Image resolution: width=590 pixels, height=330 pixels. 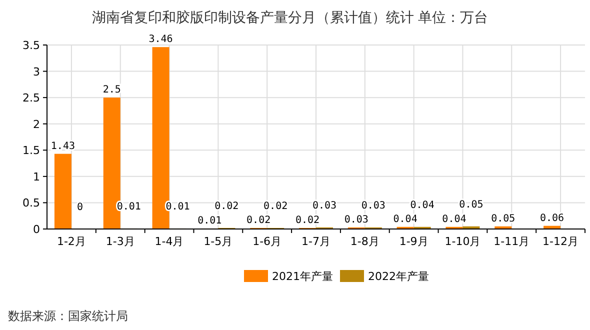 What do you see at coordinates (120, 241) in the screenshot?
I see `x-tick-label: 1-3月` at bounding box center [120, 241].